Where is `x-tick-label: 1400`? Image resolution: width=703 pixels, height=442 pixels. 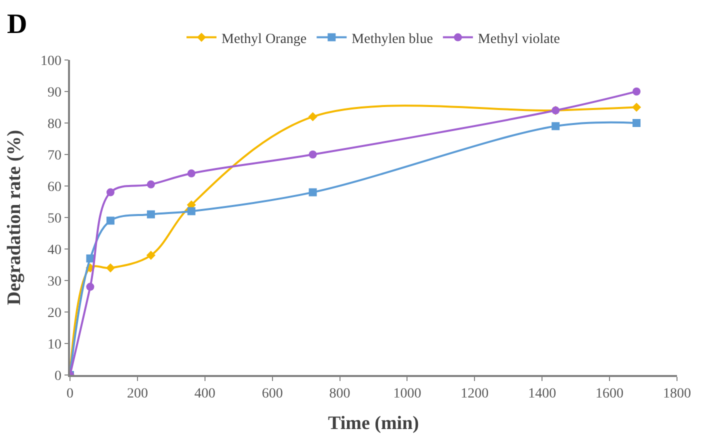 x-tick-label: 1400 is located at coordinates (542, 394).